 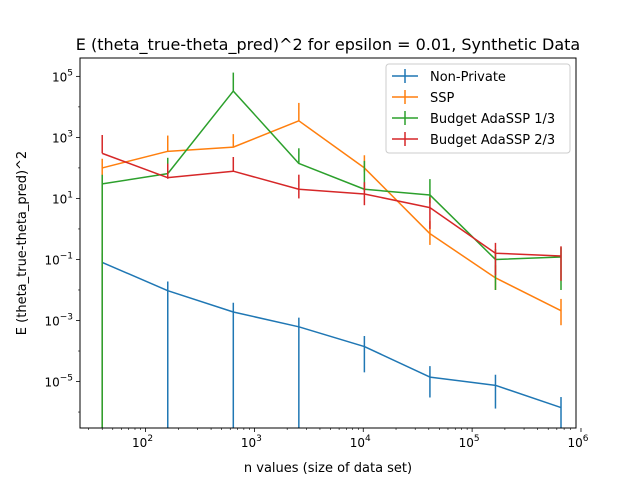 What do you see at coordinates (423, 98) in the screenshot?
I see `legend-item: SSP` at bounding box center [423, 98].